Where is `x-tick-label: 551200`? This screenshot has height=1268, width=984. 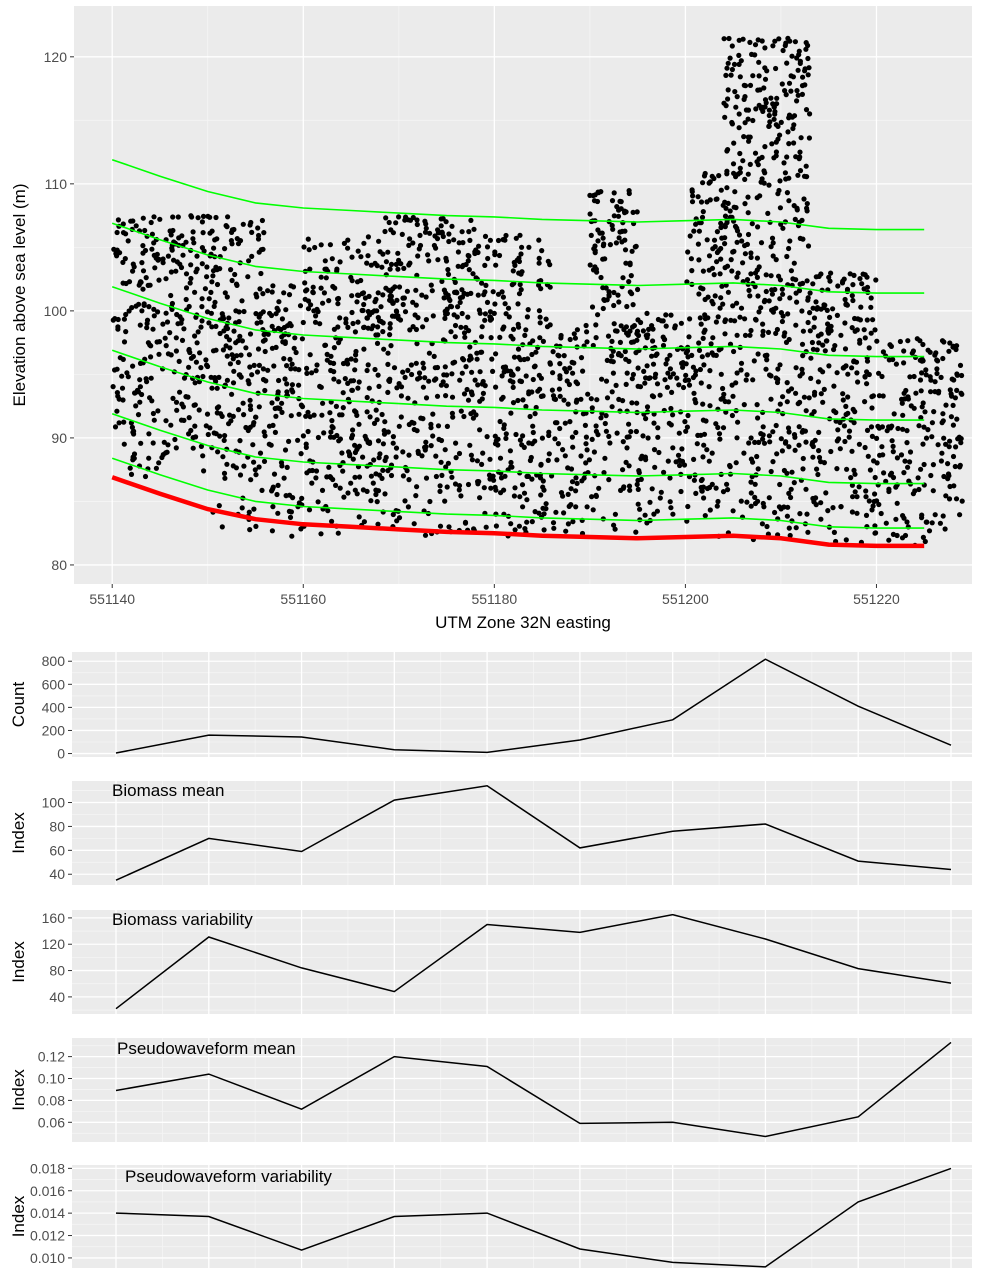 x-tick-label: 551200 is located at coordinates (685, 599).